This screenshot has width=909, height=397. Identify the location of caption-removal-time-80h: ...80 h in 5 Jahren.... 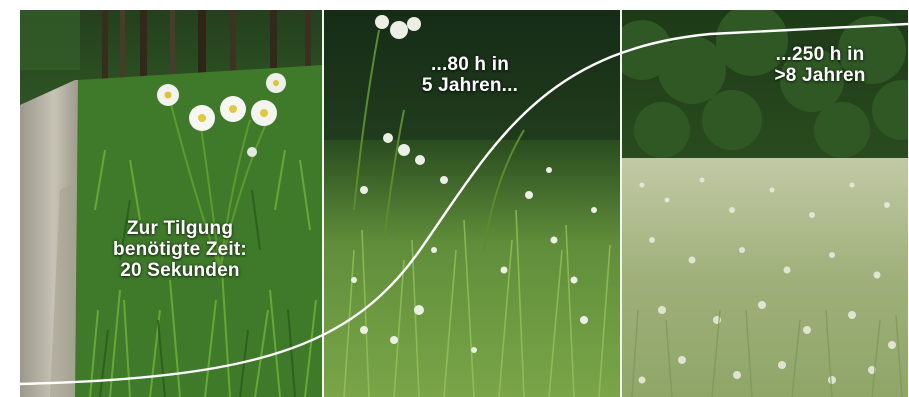
(470, 75).